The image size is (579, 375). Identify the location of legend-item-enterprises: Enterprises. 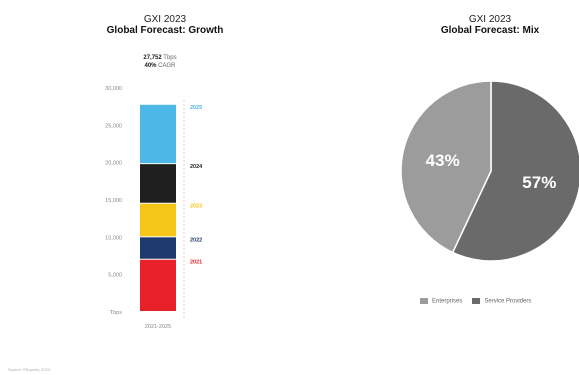
(441, 301).